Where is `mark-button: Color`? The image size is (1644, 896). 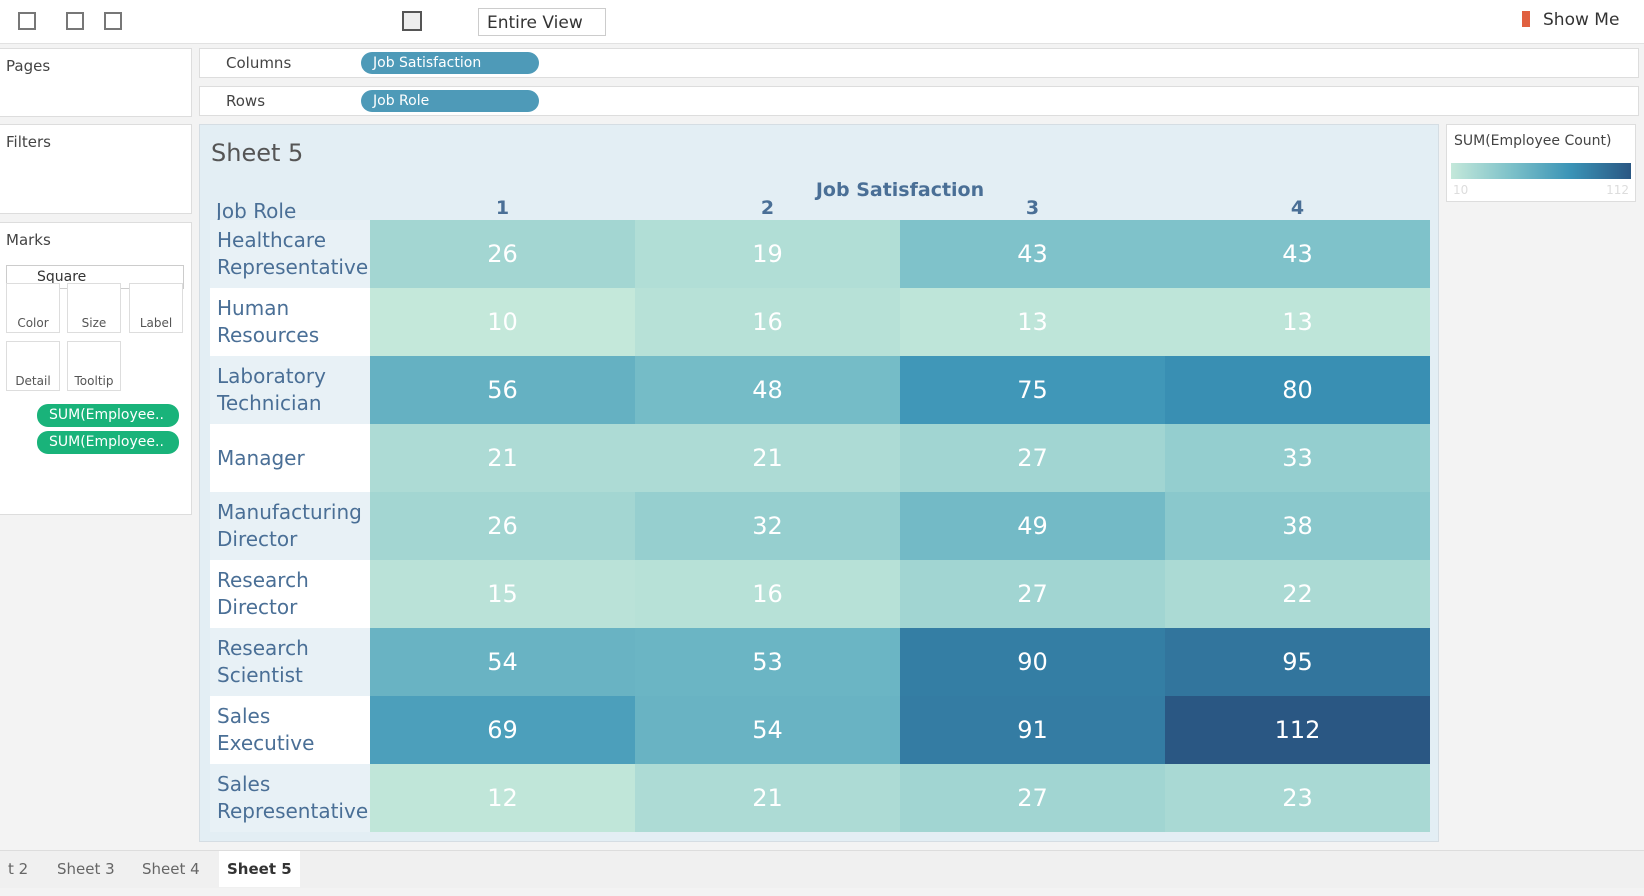
mark-button: Color is located at coordinates (33, 308).